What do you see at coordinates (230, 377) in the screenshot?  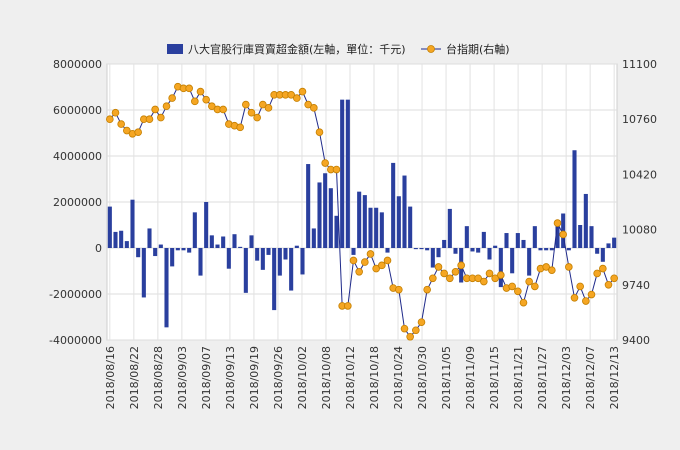 I see `x-tick-label: 2018/09/13` at bounding box center [230, 377].